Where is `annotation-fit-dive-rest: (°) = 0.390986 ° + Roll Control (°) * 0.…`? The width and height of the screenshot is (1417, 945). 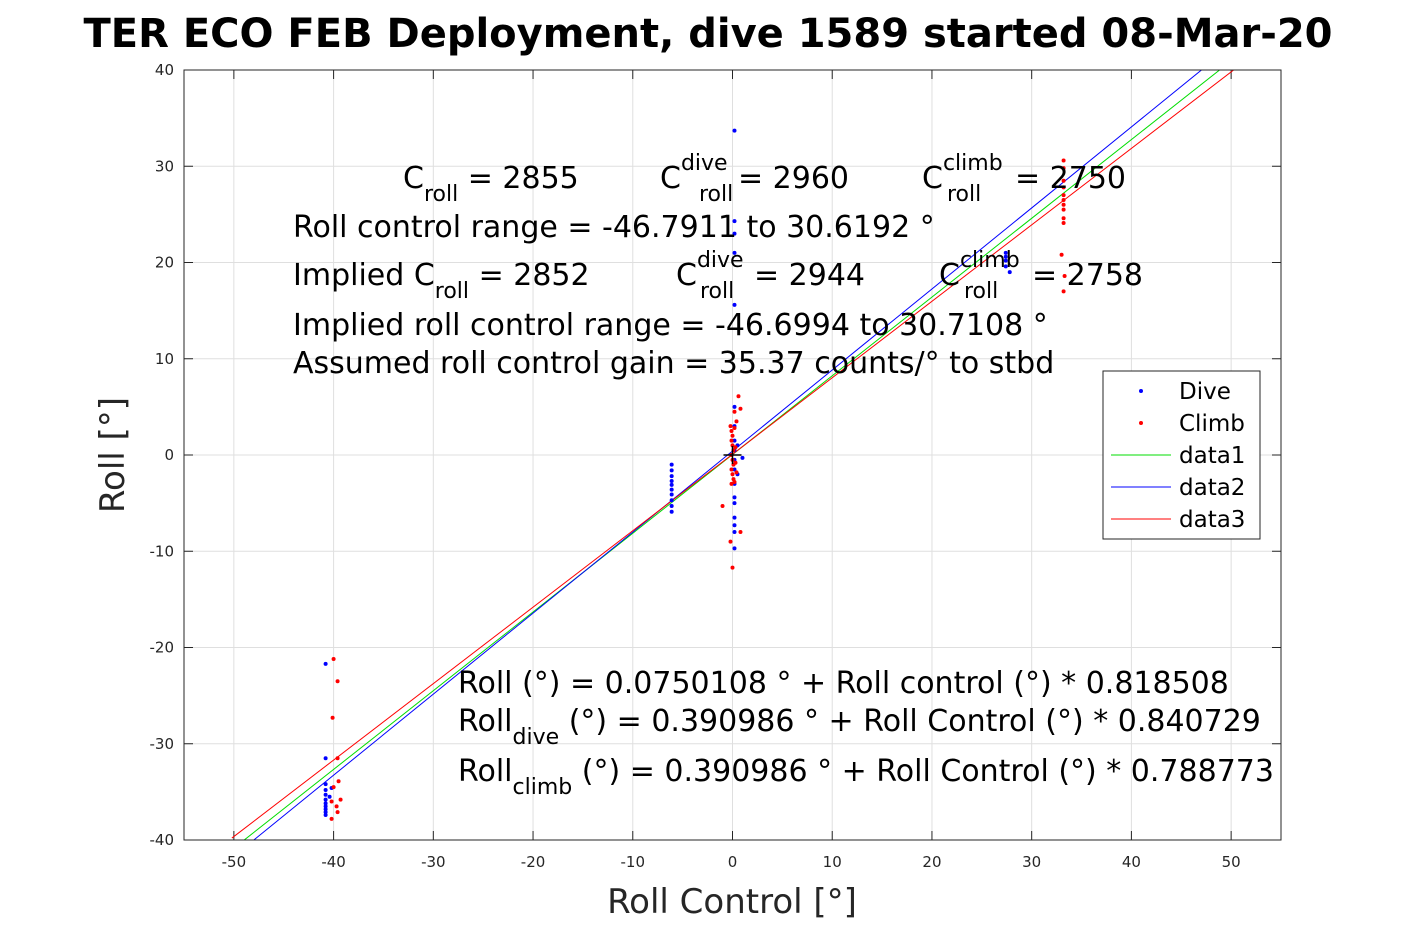 annotation-fit-dive-rest: (°) = 0.390986 ° + Roll Control (°) * 0.… is located at coordinates (910, 721).